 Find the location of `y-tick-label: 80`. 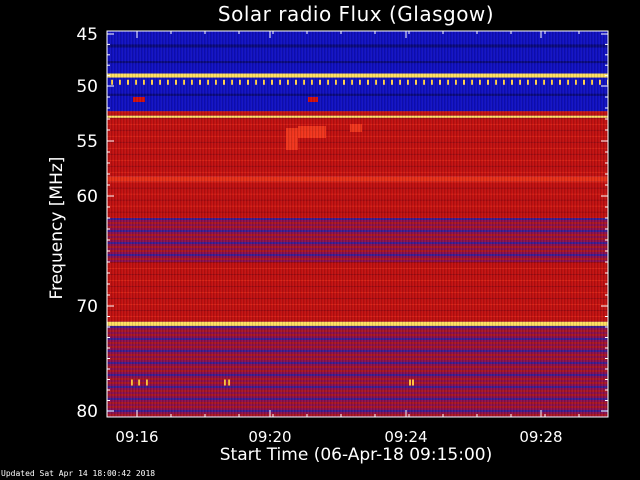

y-tick-label: 80 is located at coordinates (87, 412).